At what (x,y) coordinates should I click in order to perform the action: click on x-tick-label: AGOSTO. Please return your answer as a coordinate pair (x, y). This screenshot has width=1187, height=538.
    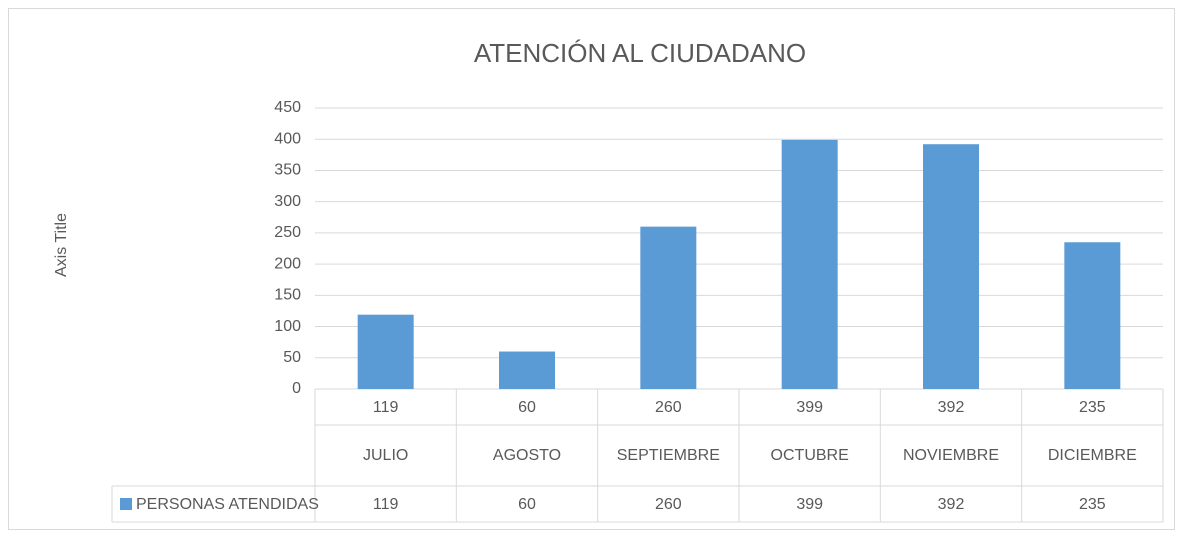
    Looking at the image, I should click on (527, 455).